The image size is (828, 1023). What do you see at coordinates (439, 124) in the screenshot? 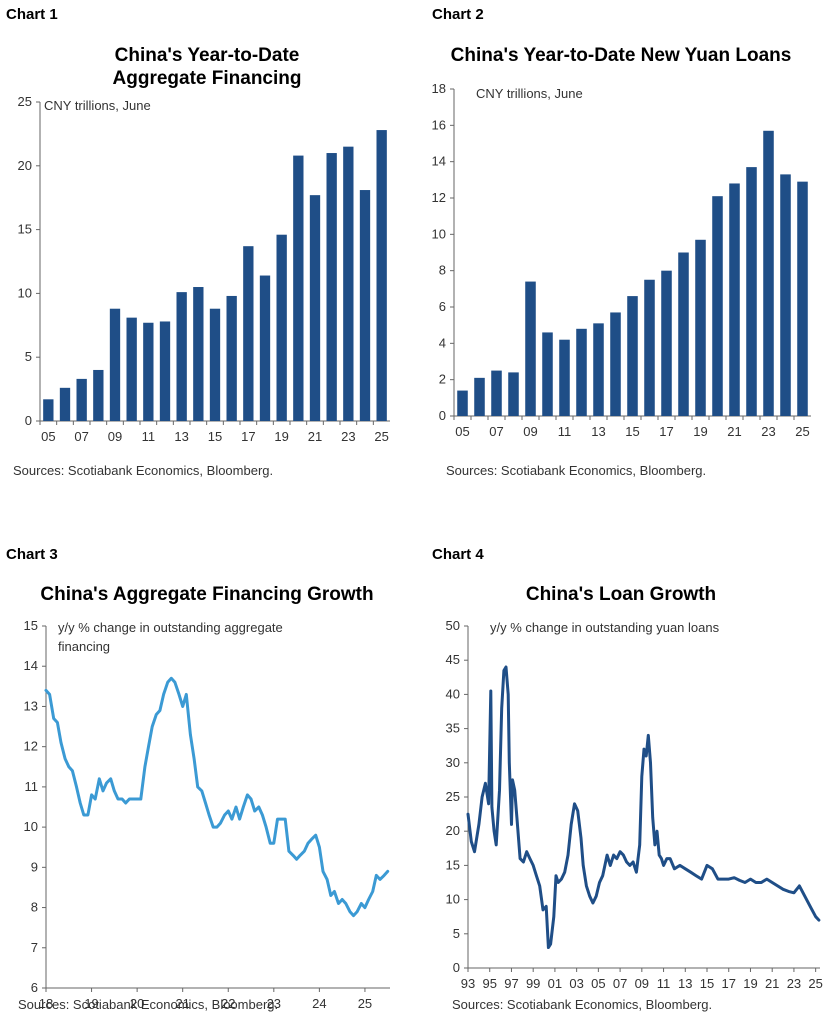
I see `y-tick-label: 16` at bounding box center [439, 124].